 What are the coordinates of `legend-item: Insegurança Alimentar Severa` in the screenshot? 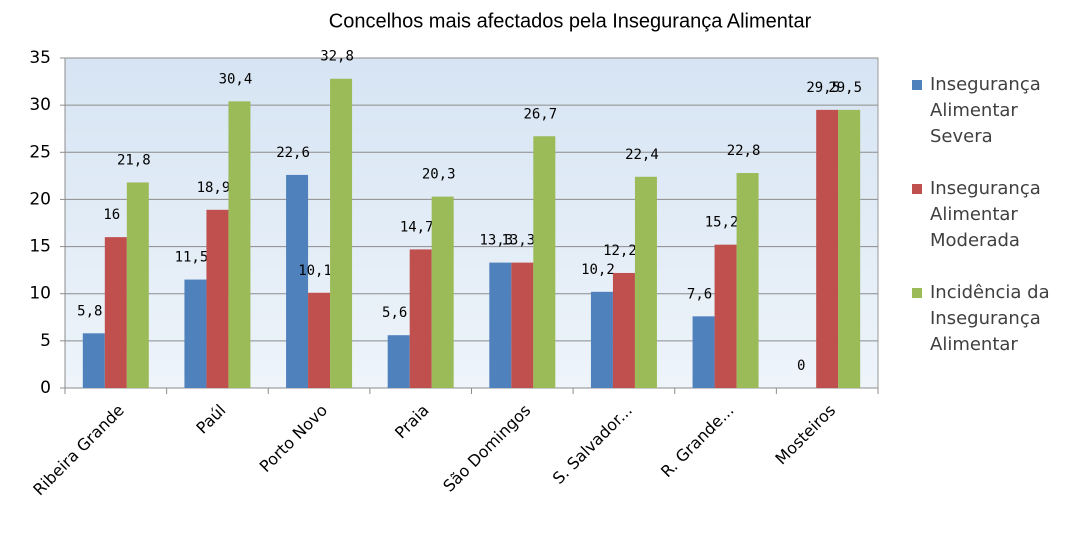 It's located at (986, 111).